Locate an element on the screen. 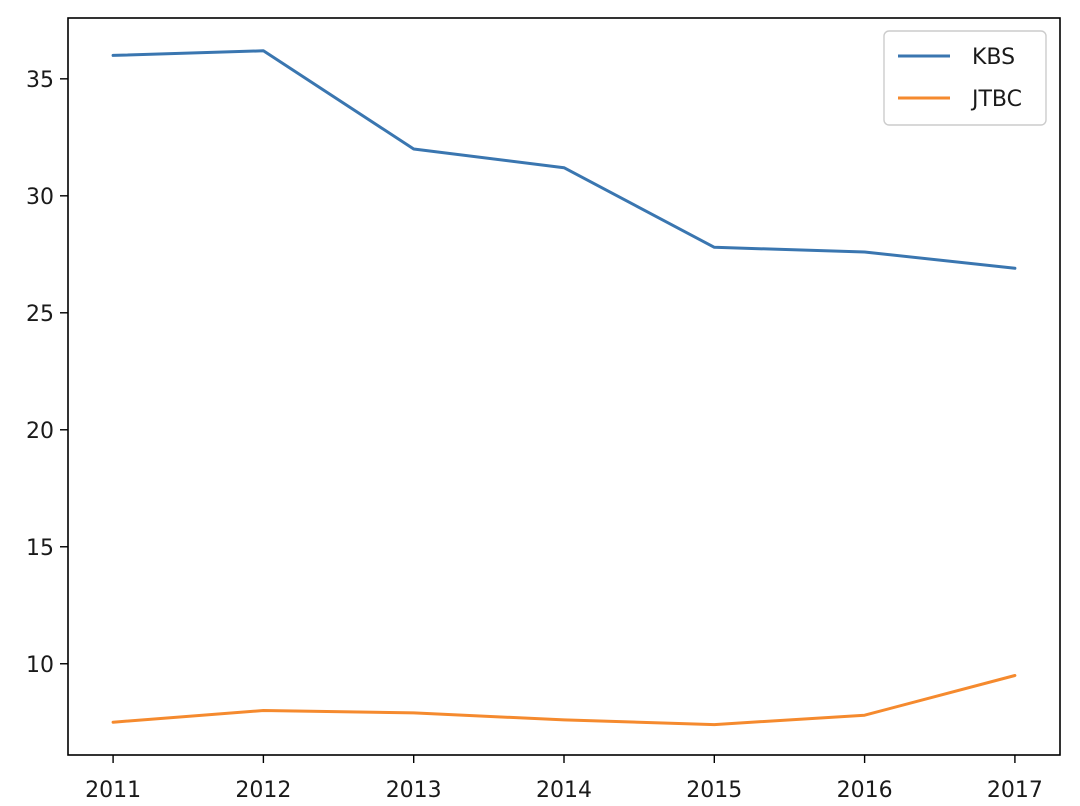 The height and width of the screenshot is (806, 1080). x-tick-label: 2012 is located at coordinates (263, 790).